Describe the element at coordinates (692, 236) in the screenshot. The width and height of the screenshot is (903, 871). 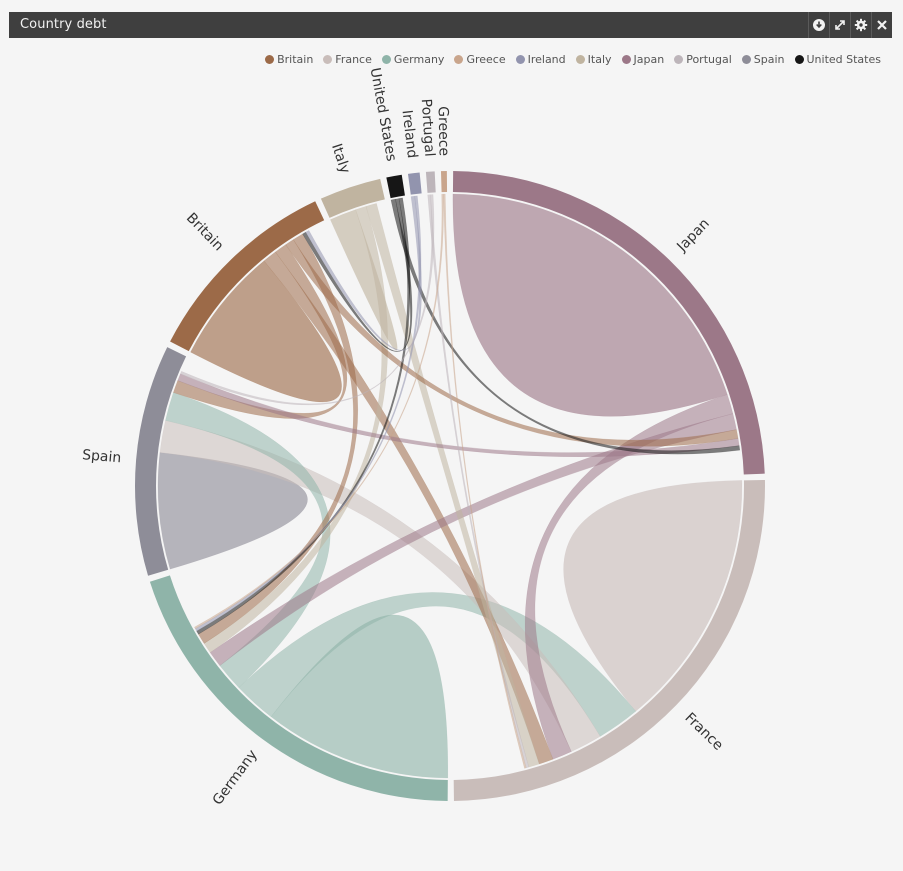
I see `group-label-japan: Japan` at that location.